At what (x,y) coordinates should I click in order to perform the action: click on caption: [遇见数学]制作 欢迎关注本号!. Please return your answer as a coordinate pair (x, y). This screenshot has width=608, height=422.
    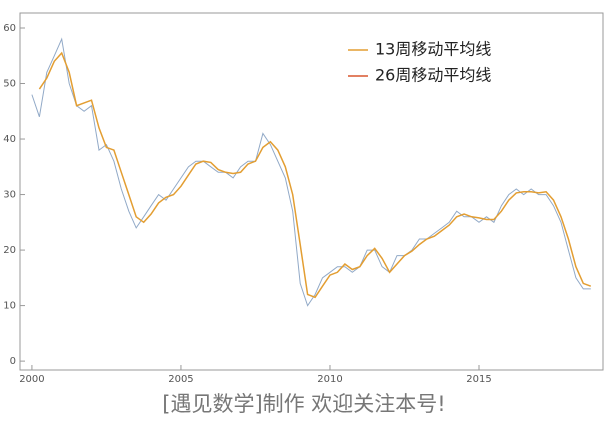
    Looking at the image, I should click on (303, 404).